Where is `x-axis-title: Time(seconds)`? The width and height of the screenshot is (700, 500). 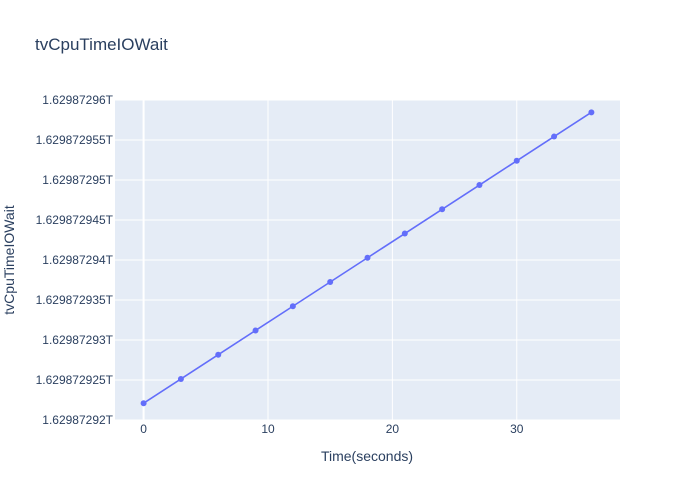
x-axis-title: Time(seconds) is located at coordinates (367, 456).